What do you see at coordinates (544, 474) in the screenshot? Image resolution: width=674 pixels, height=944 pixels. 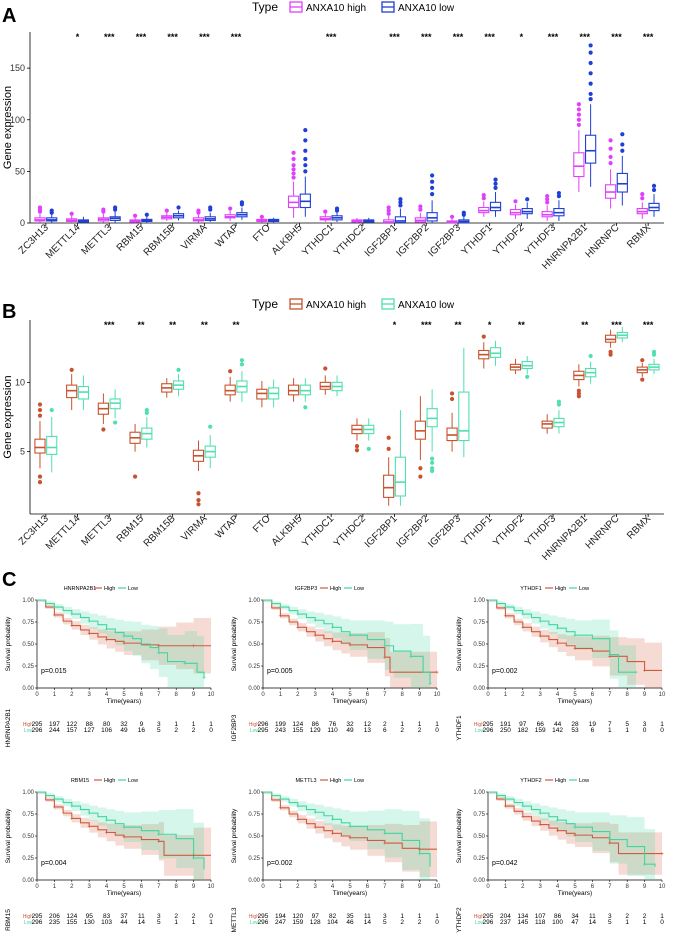 I see `gene-group-ythdf3: YTHDF3` at bounding box center [544, 474].